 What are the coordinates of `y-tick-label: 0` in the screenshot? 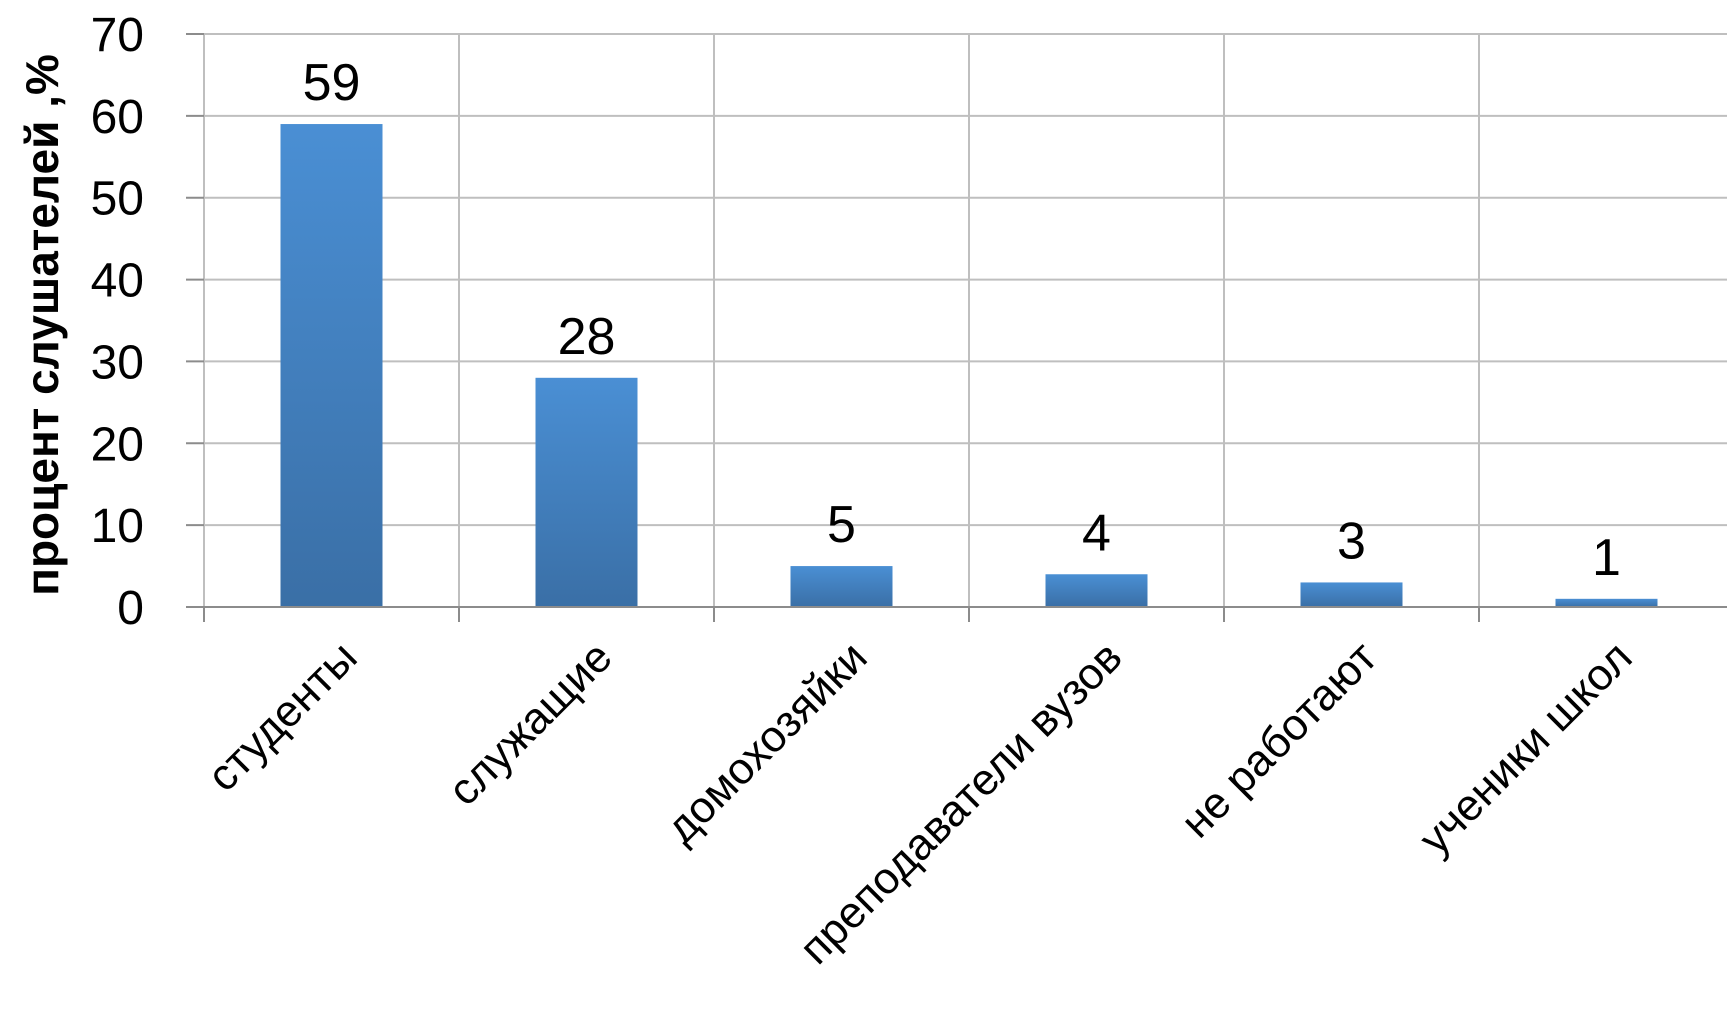 It's located at (130, 608).